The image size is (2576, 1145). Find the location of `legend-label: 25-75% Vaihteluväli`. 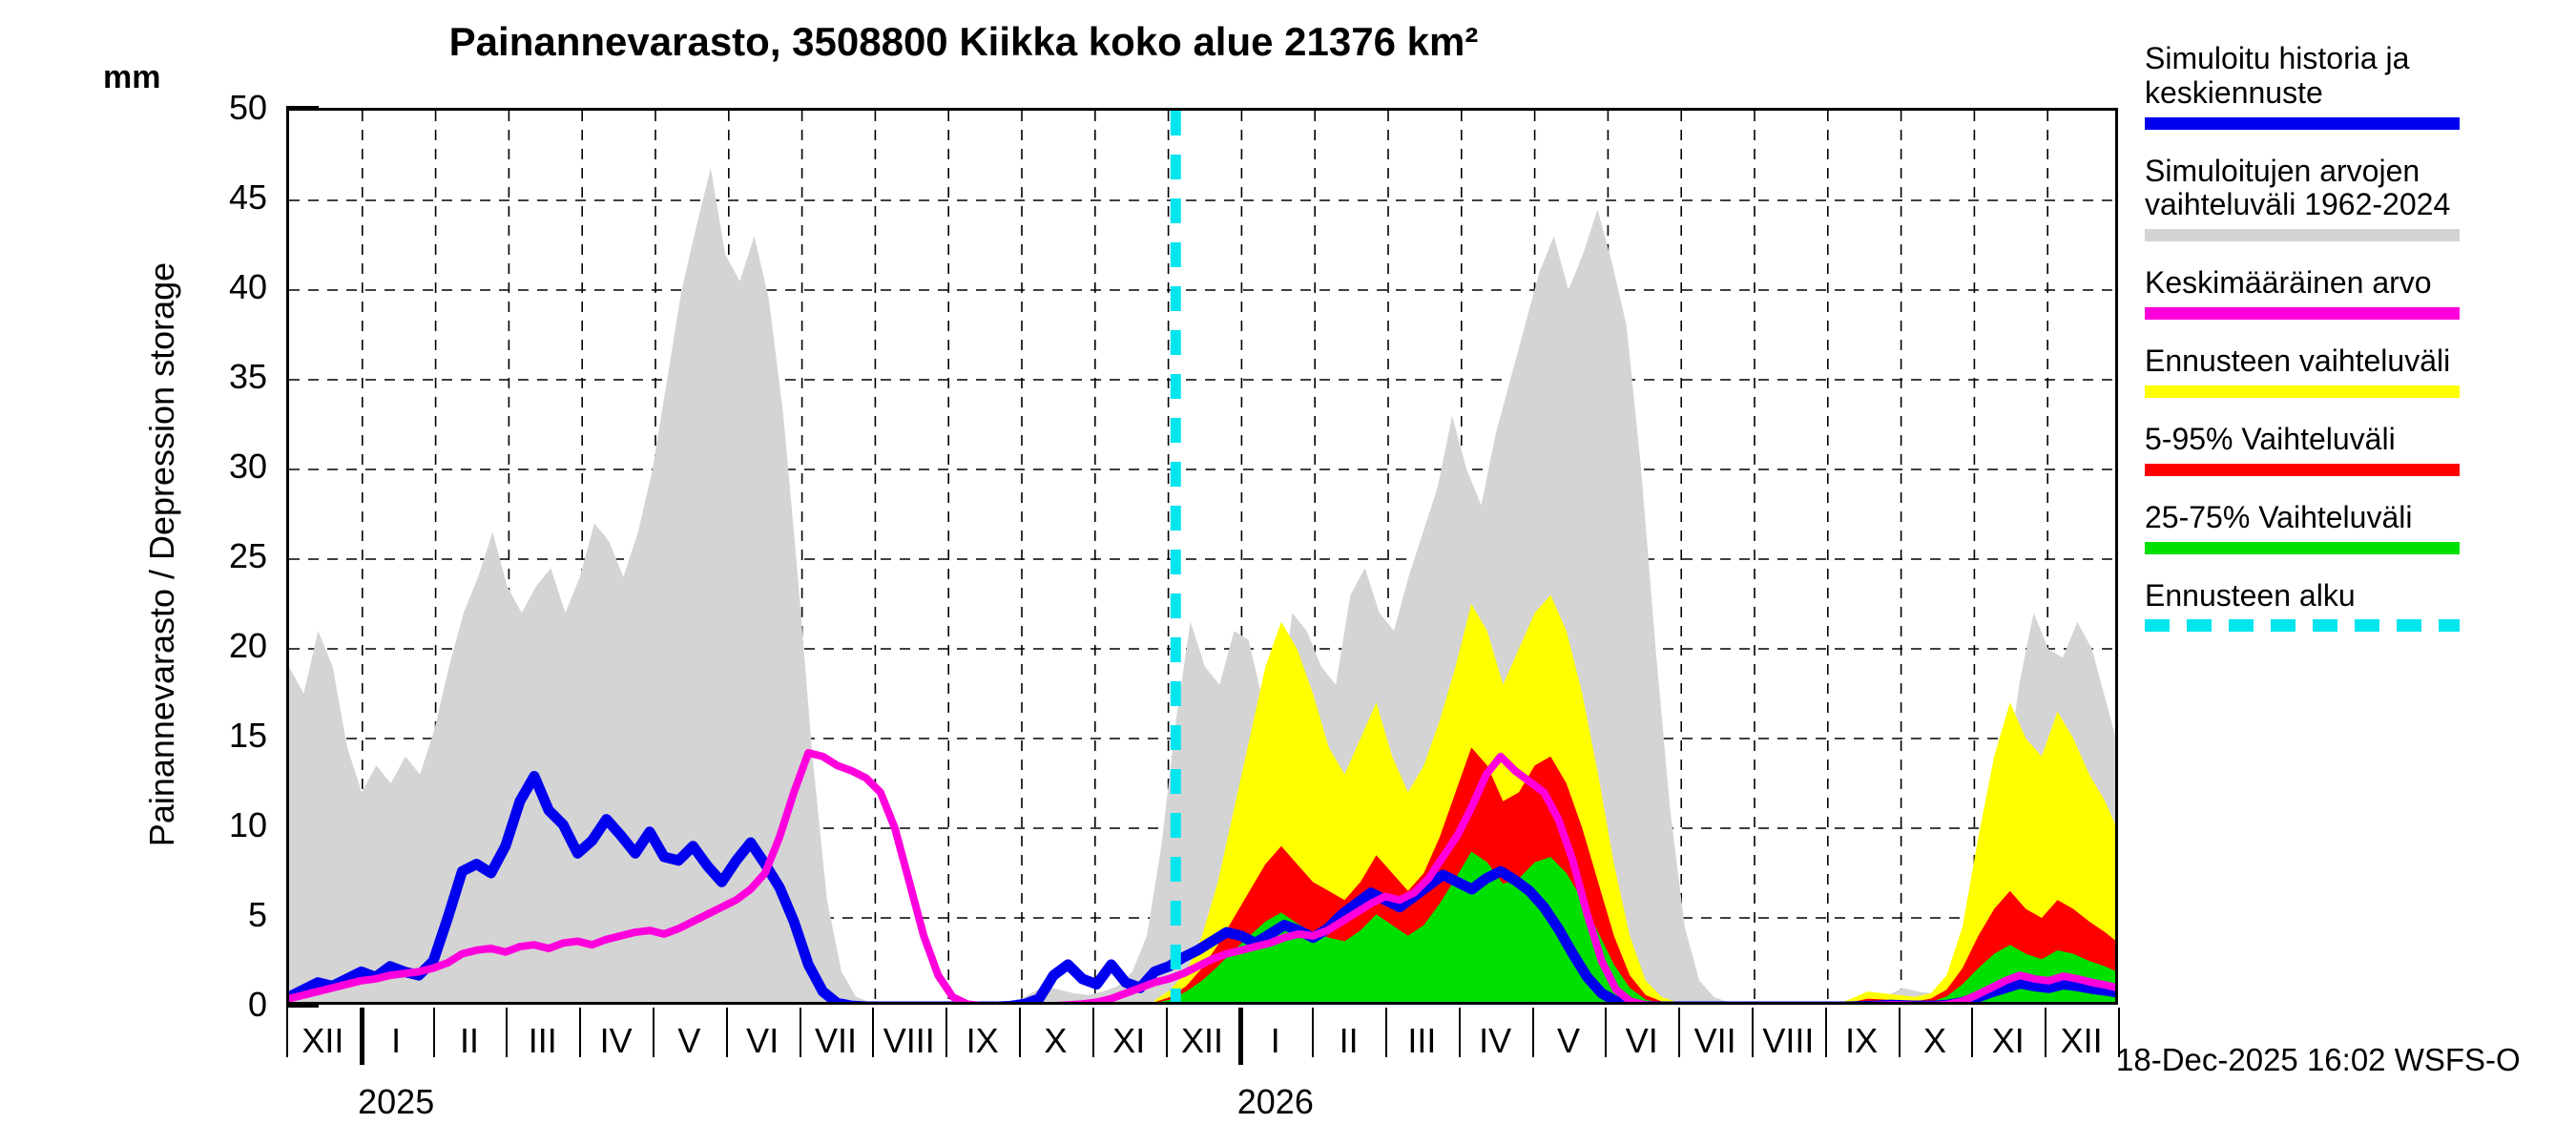

legend-label: 25-75% Vaihteluväli is located at coordinates (2279, 516).